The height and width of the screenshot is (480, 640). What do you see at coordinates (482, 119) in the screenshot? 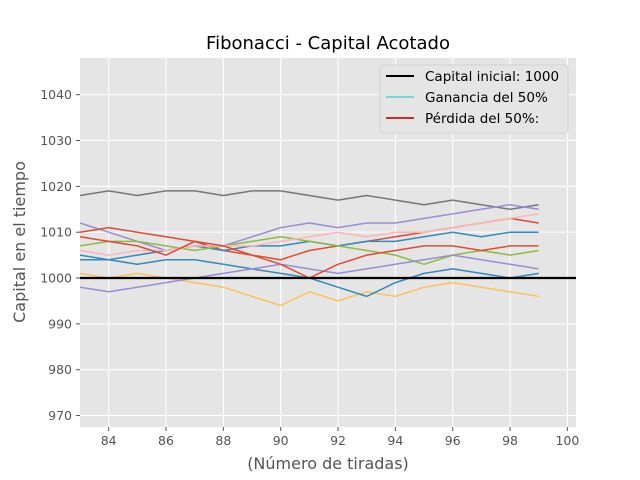
I see `legend-label-perdida: Pérdida del 50%:` at bounding box center [482, 119].